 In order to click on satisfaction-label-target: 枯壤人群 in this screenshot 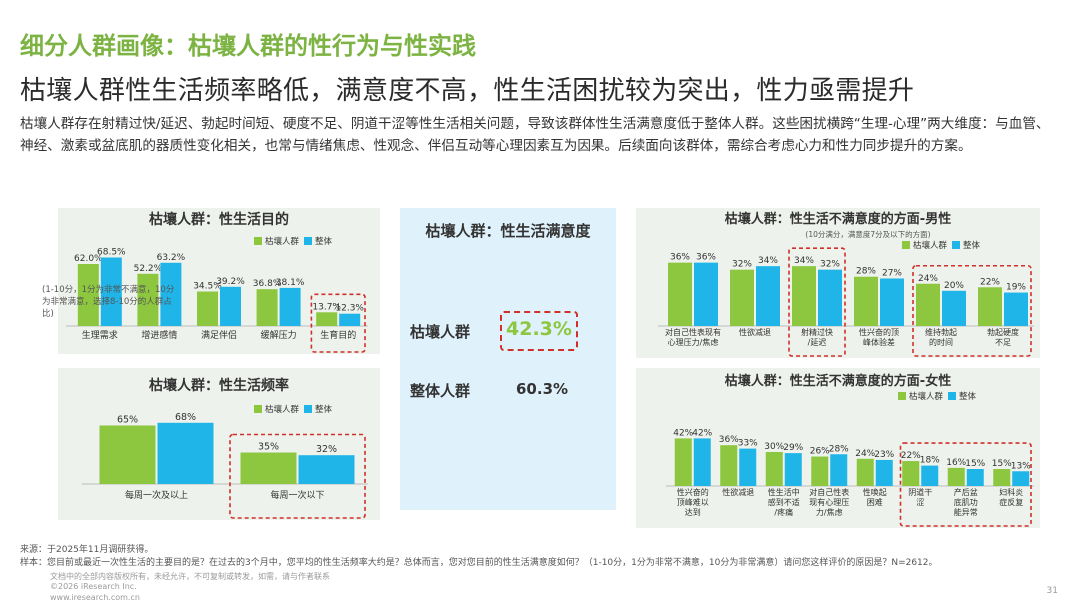, I will do `click(440, 332)`.